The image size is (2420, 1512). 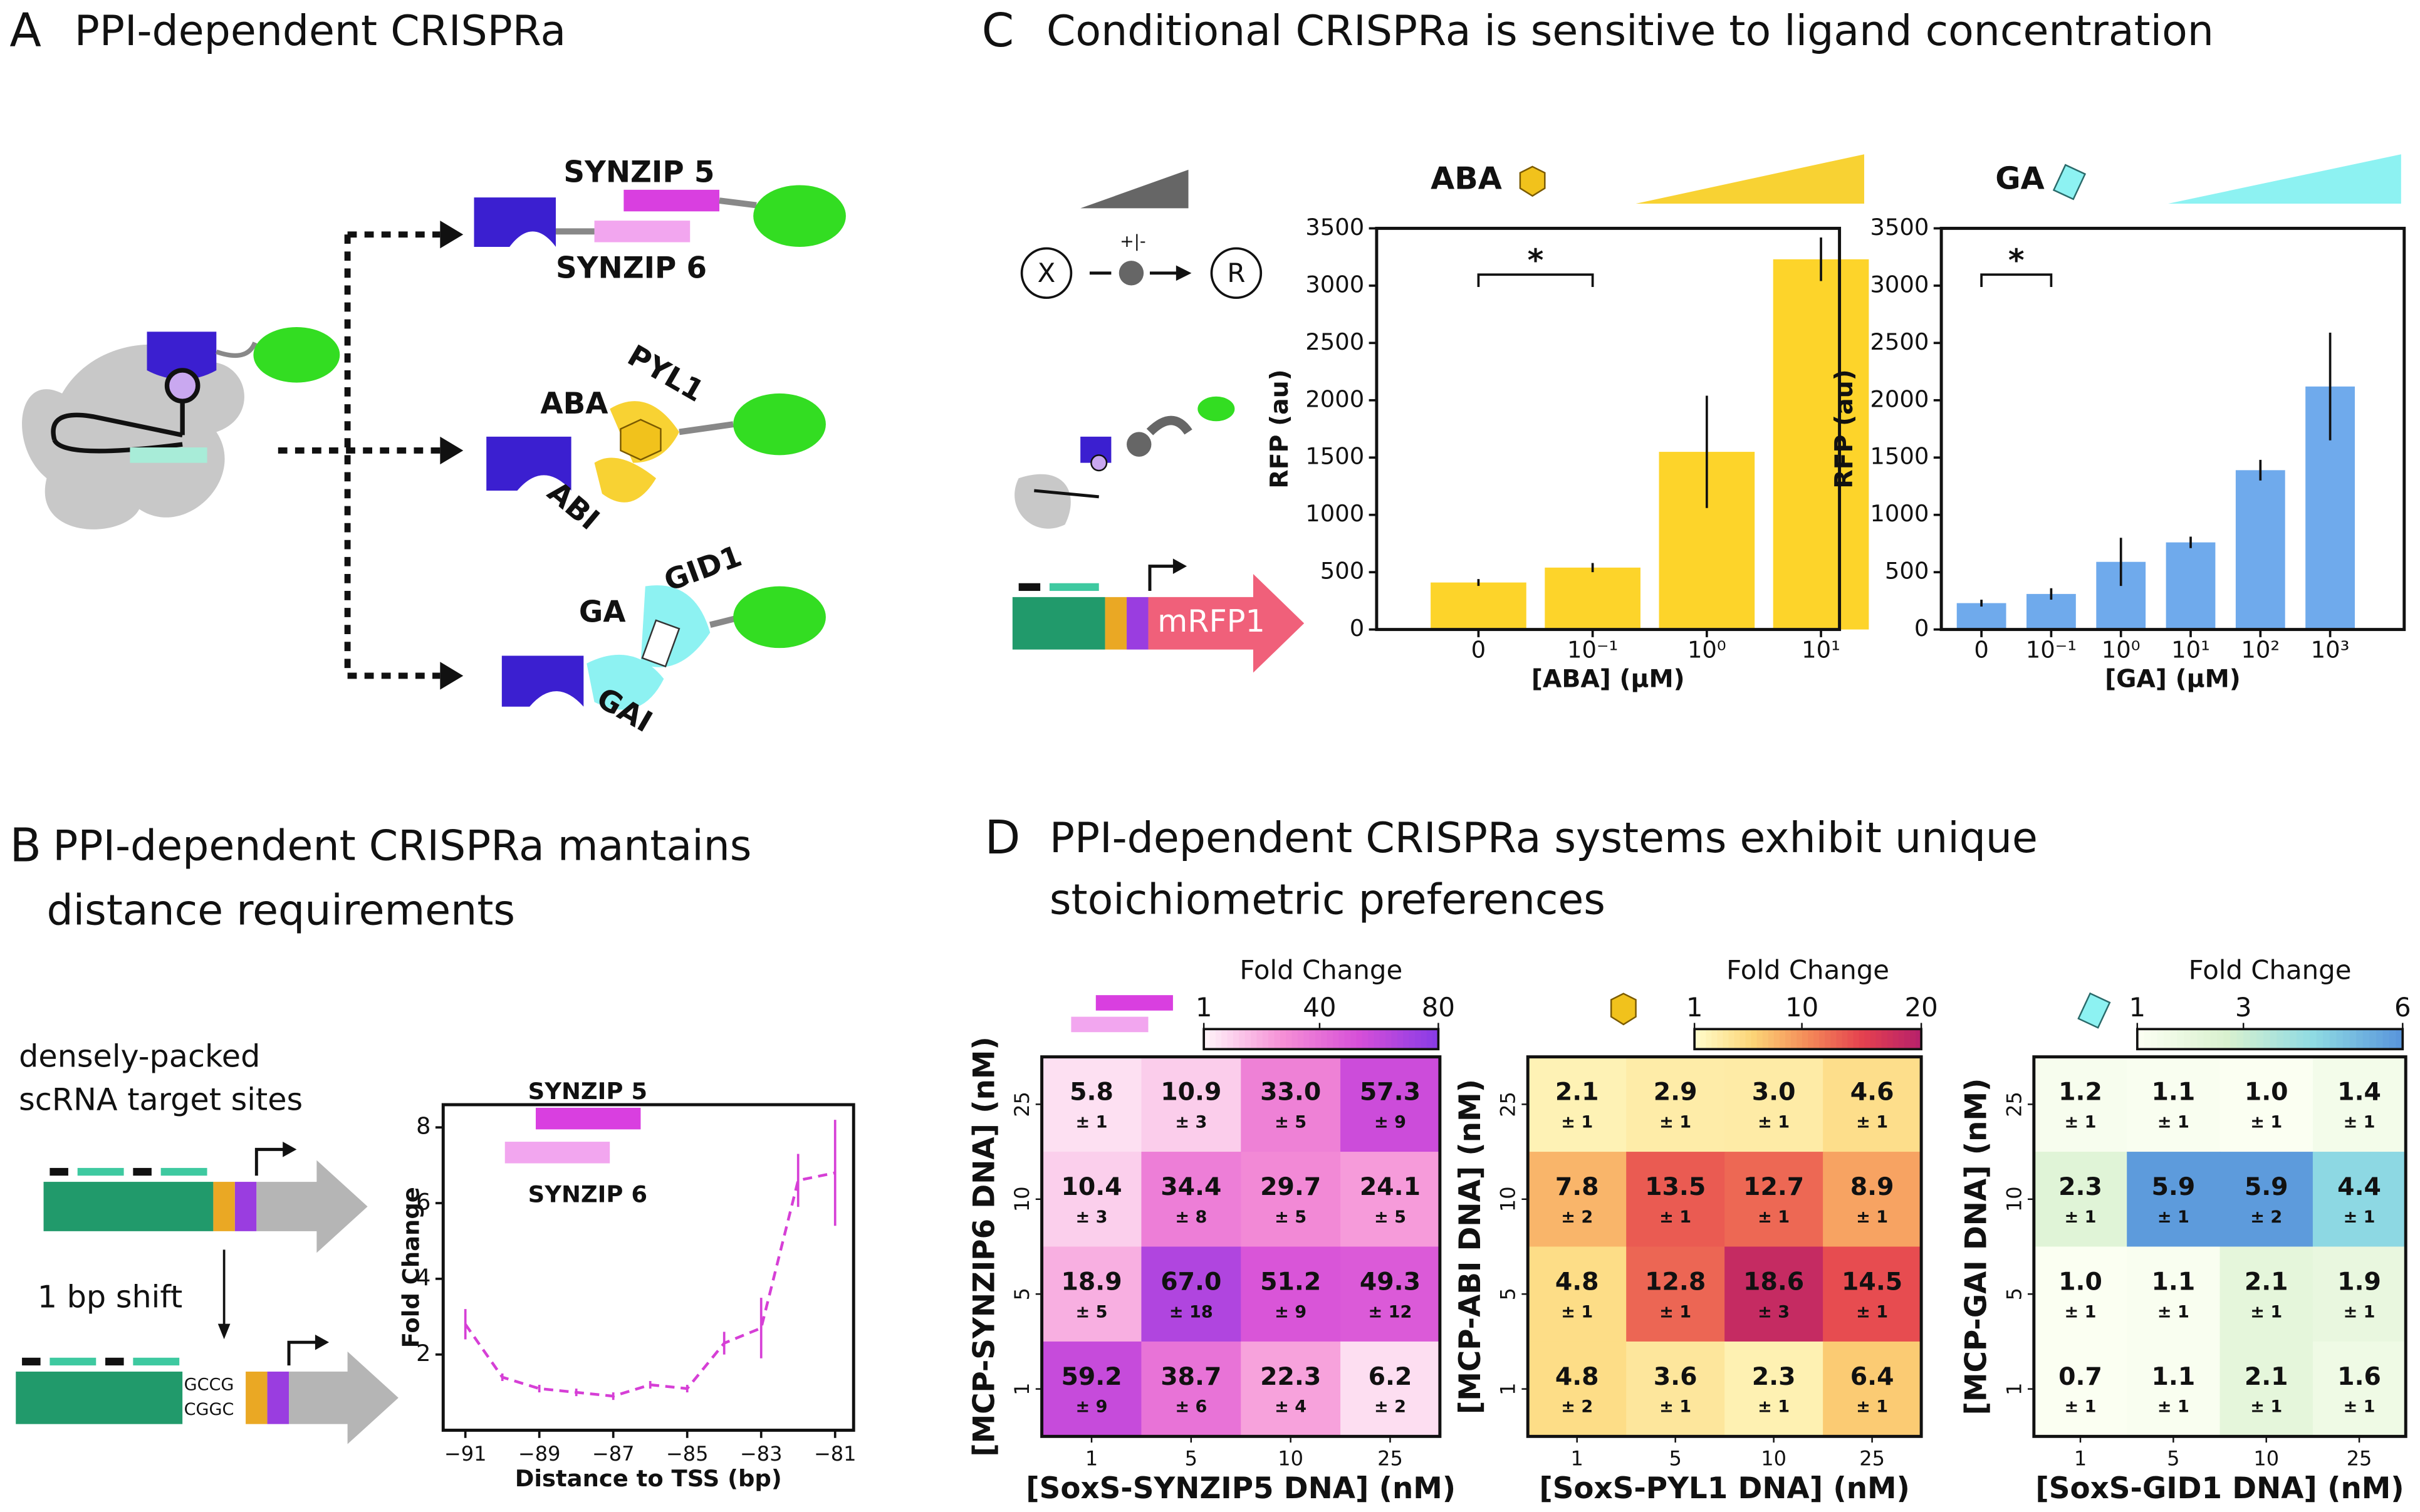 I want to click on cell-value: 0.7, so click(x=2080, y=1376).